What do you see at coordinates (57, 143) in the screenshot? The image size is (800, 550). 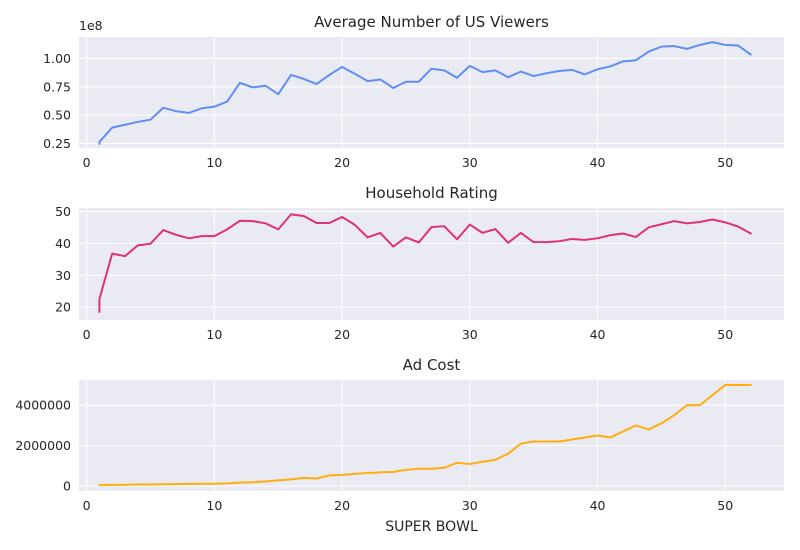 I see `y-tick-label: 0.25` at bounding box center [57, 143].